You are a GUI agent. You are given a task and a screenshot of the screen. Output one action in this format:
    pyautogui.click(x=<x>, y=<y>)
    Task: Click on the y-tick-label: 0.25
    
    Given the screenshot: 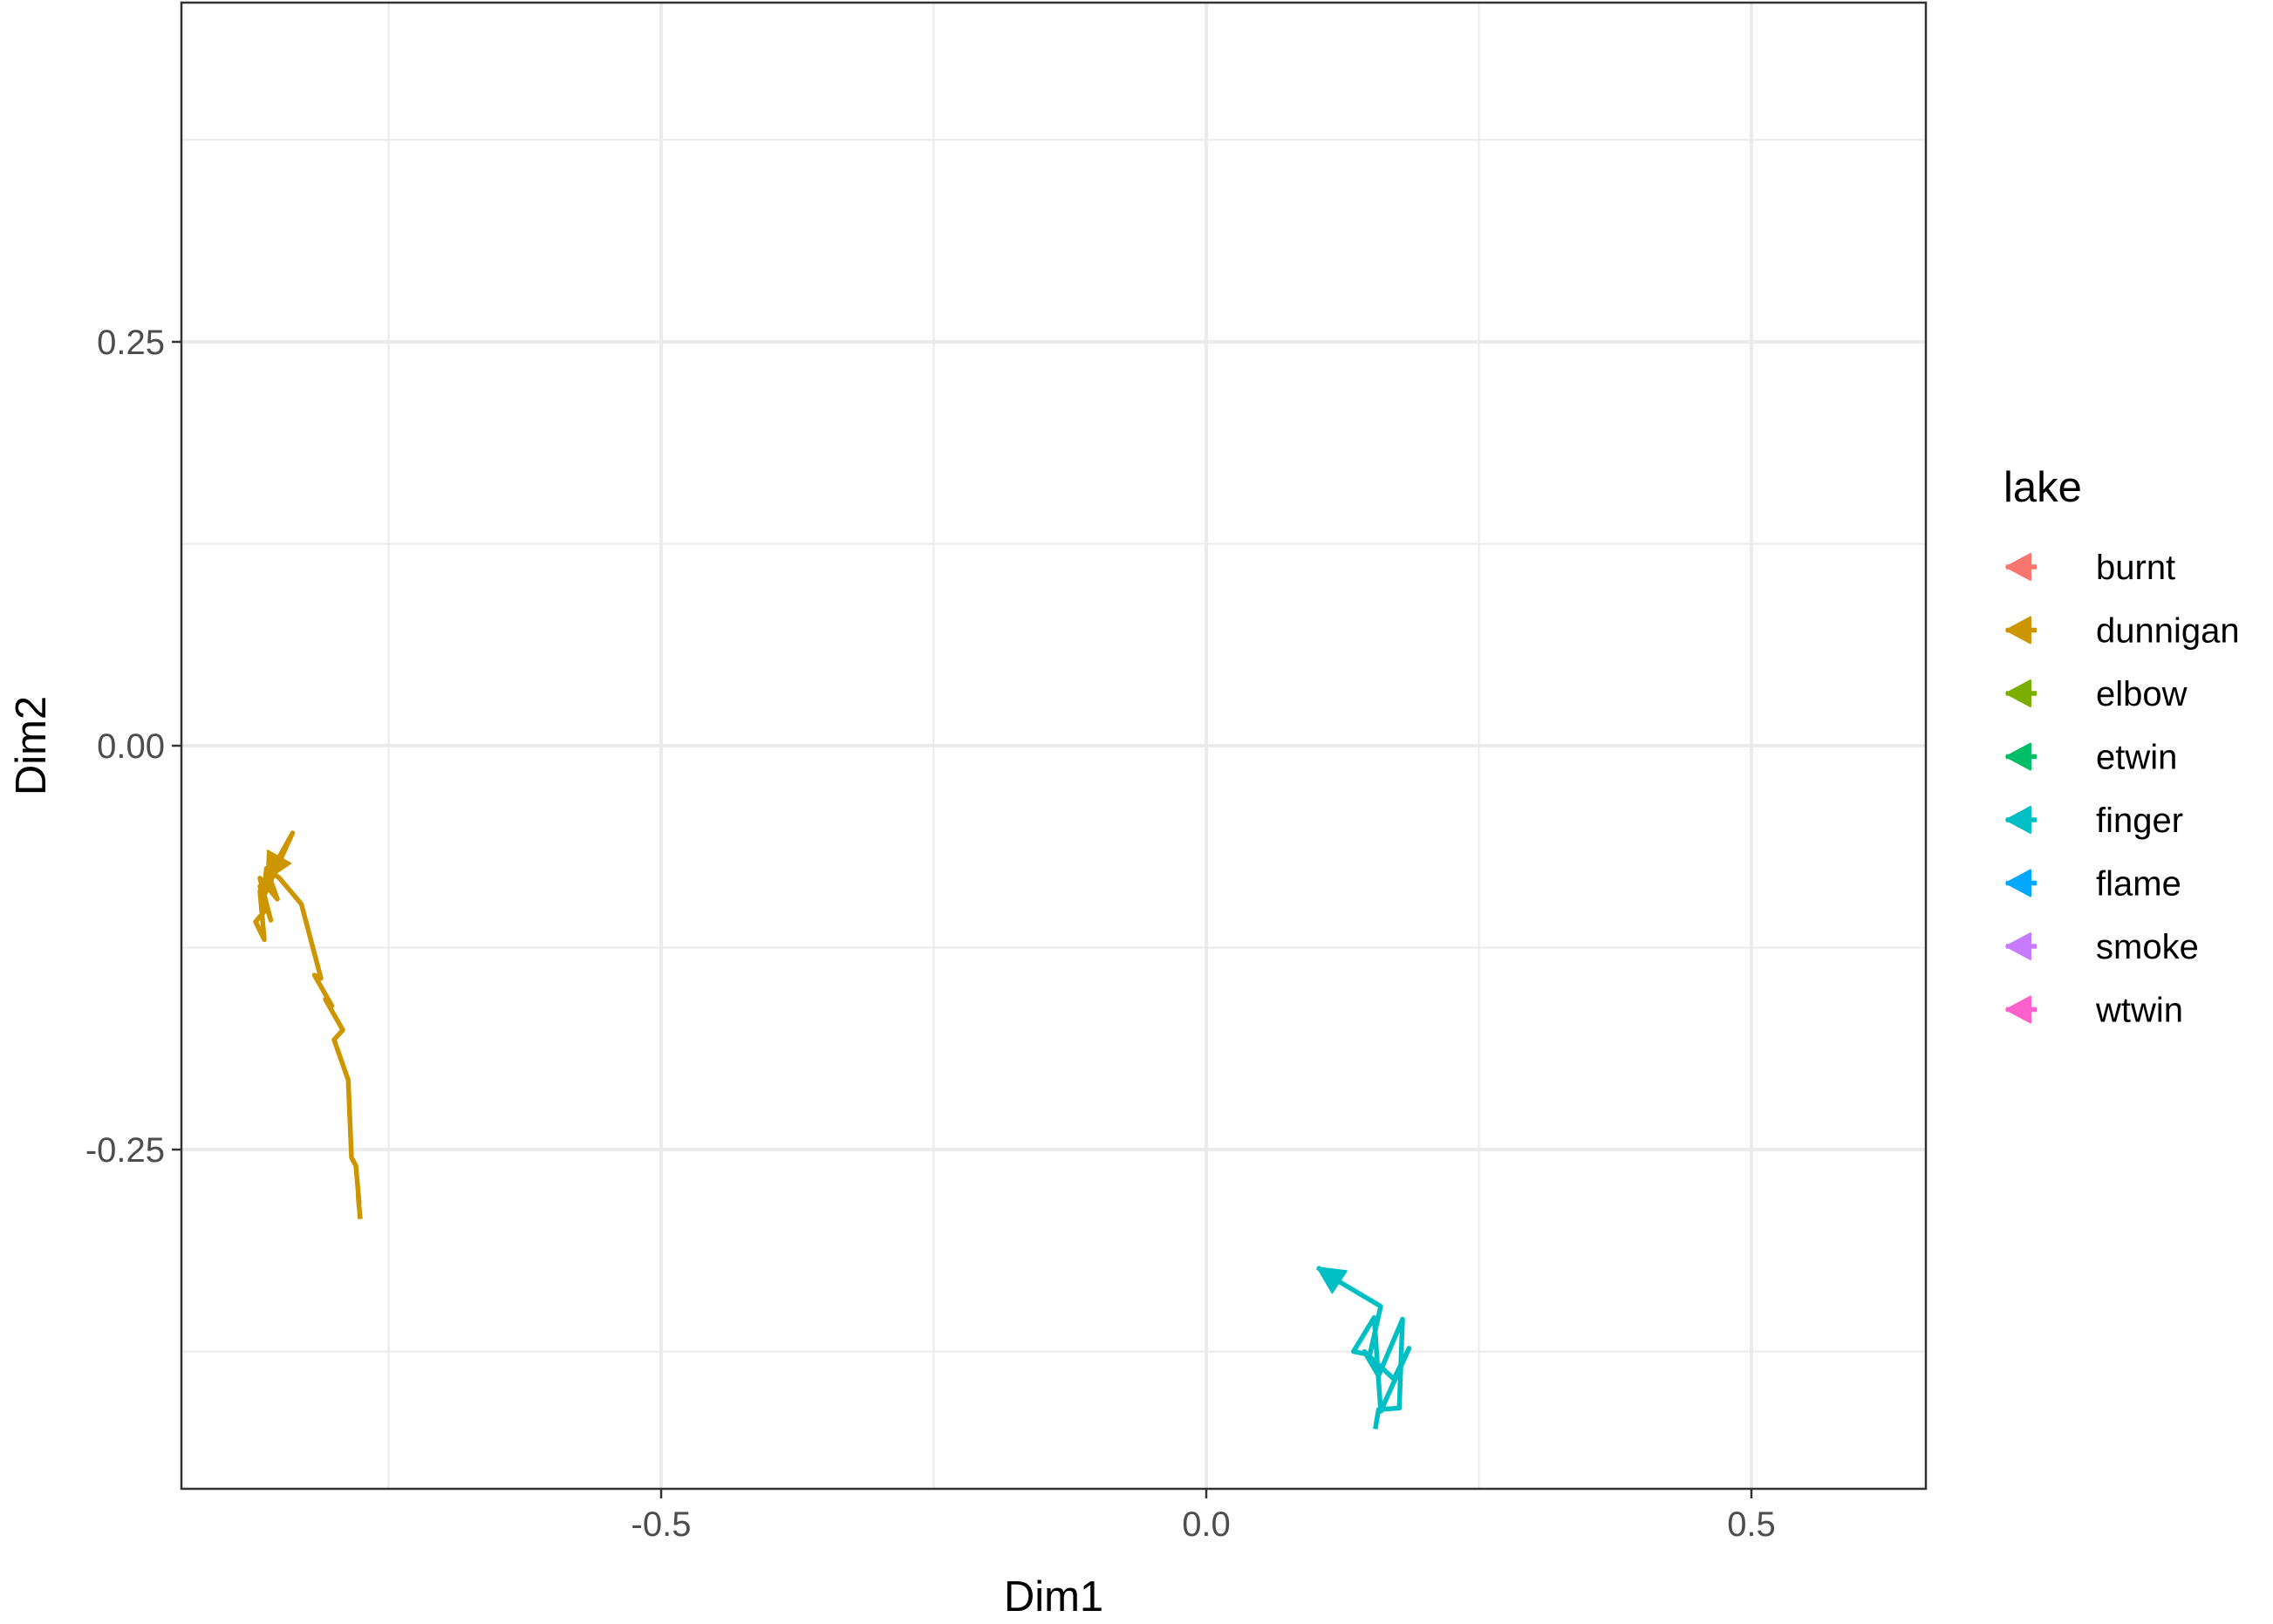 What is the action you would take?
    pyautogui.click(x=131, y=343)
    